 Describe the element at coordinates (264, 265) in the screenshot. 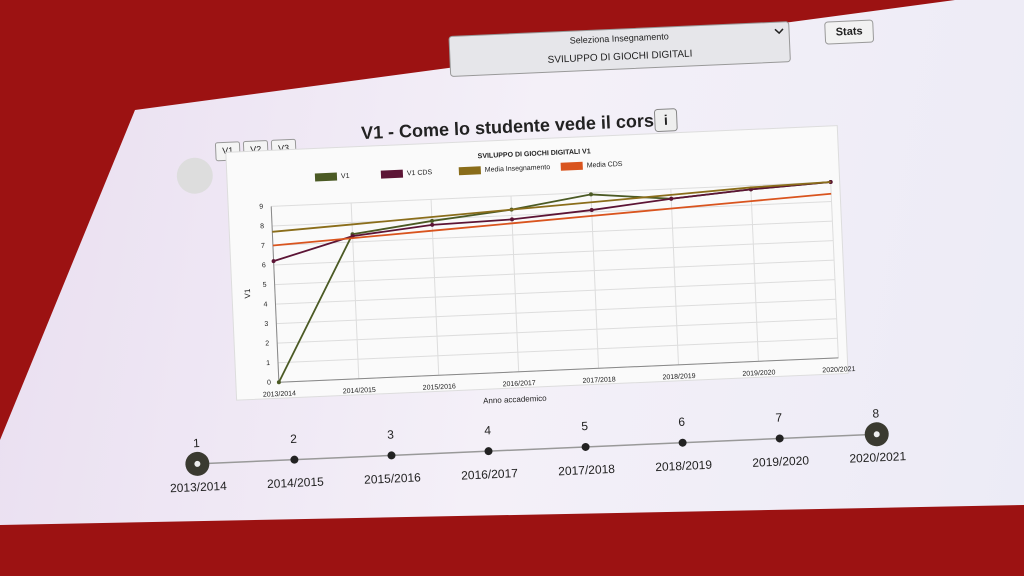

I see `y-tick-label: 6` at that location.